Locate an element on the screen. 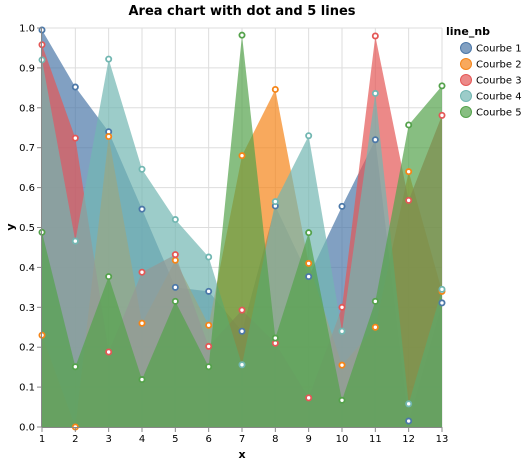 The image size is (525, 464). x-tick-label: 1 is located at coordinates (42, 439).